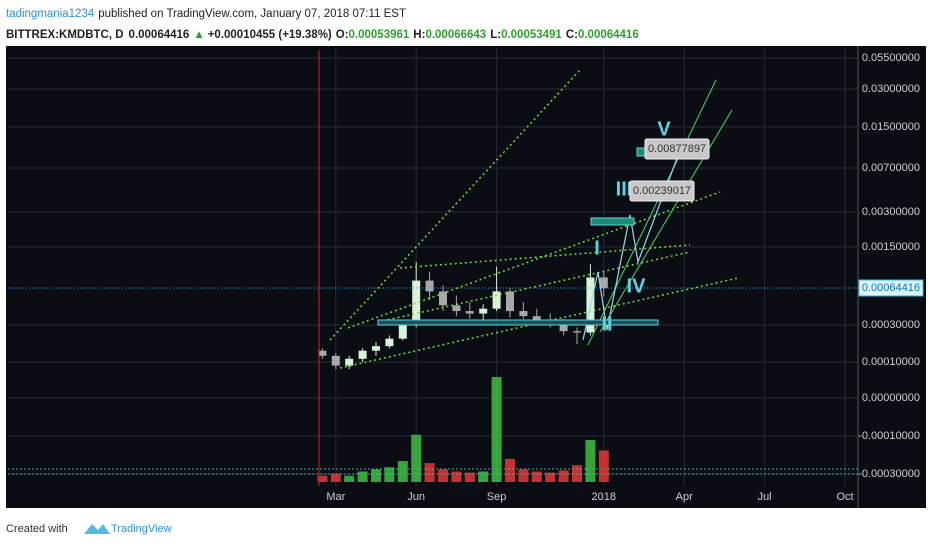  What do you see at coordinates (891, 247) in the screenshot?
I see `y-tick-label: 0.00150000` at bounding box center [891, 247].